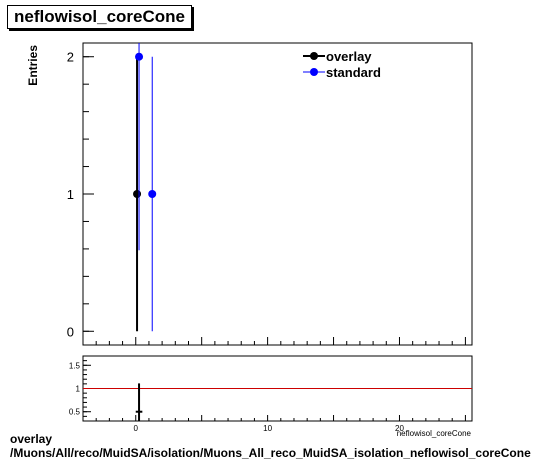 The image size is (546, 462). I want to click on footer-line-1: overlay, so click(31, 439).